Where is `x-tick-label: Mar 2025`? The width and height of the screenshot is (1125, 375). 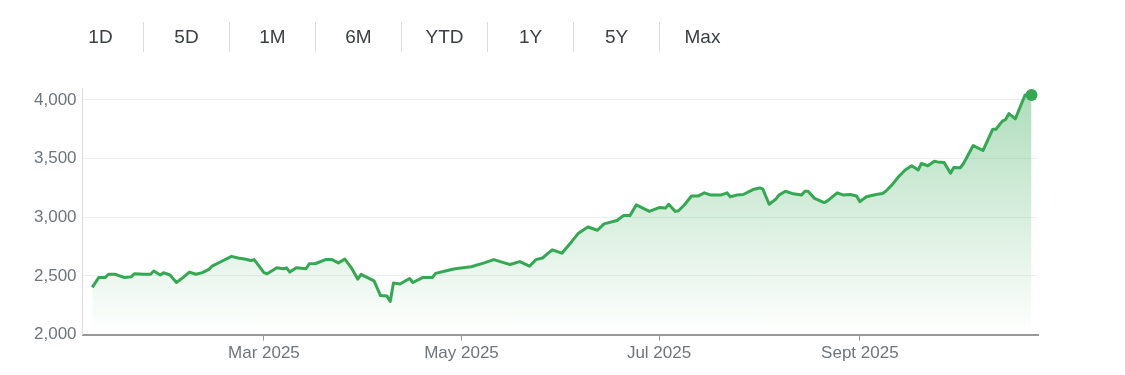 x-tick-label: Mar 2025 is located at coordinates (264, 353).